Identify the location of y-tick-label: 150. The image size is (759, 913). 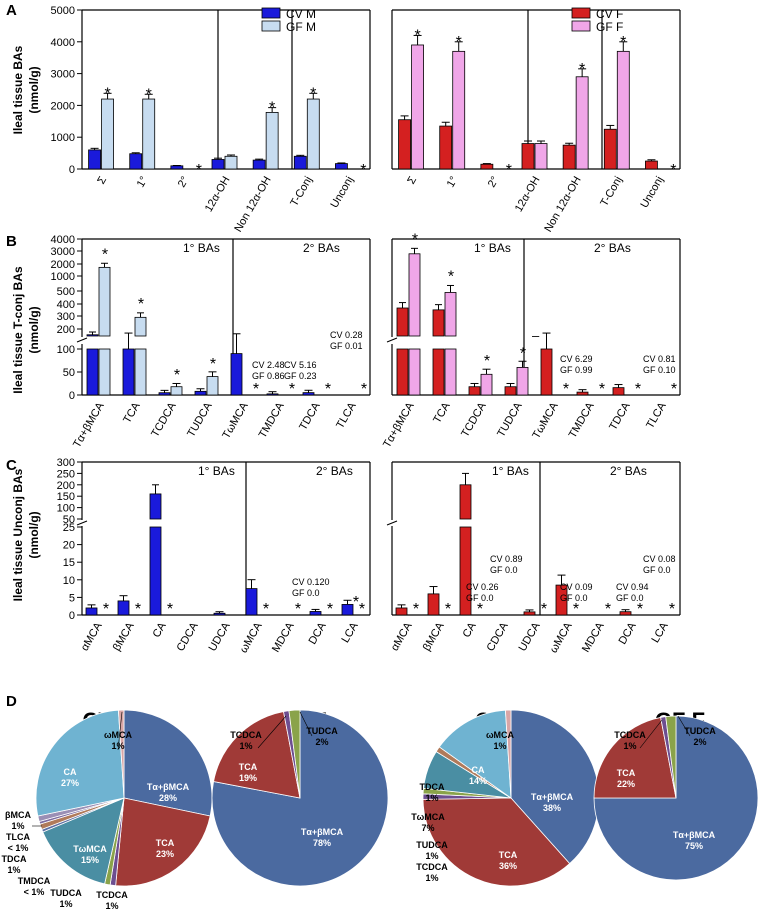
(66, 497).